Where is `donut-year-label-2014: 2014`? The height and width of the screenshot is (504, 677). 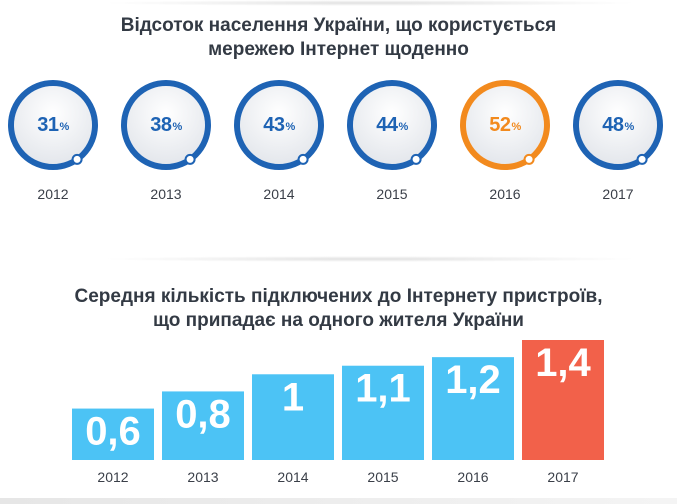
donut-year-label-2014: 2014 is located at coordinates (279, 194).